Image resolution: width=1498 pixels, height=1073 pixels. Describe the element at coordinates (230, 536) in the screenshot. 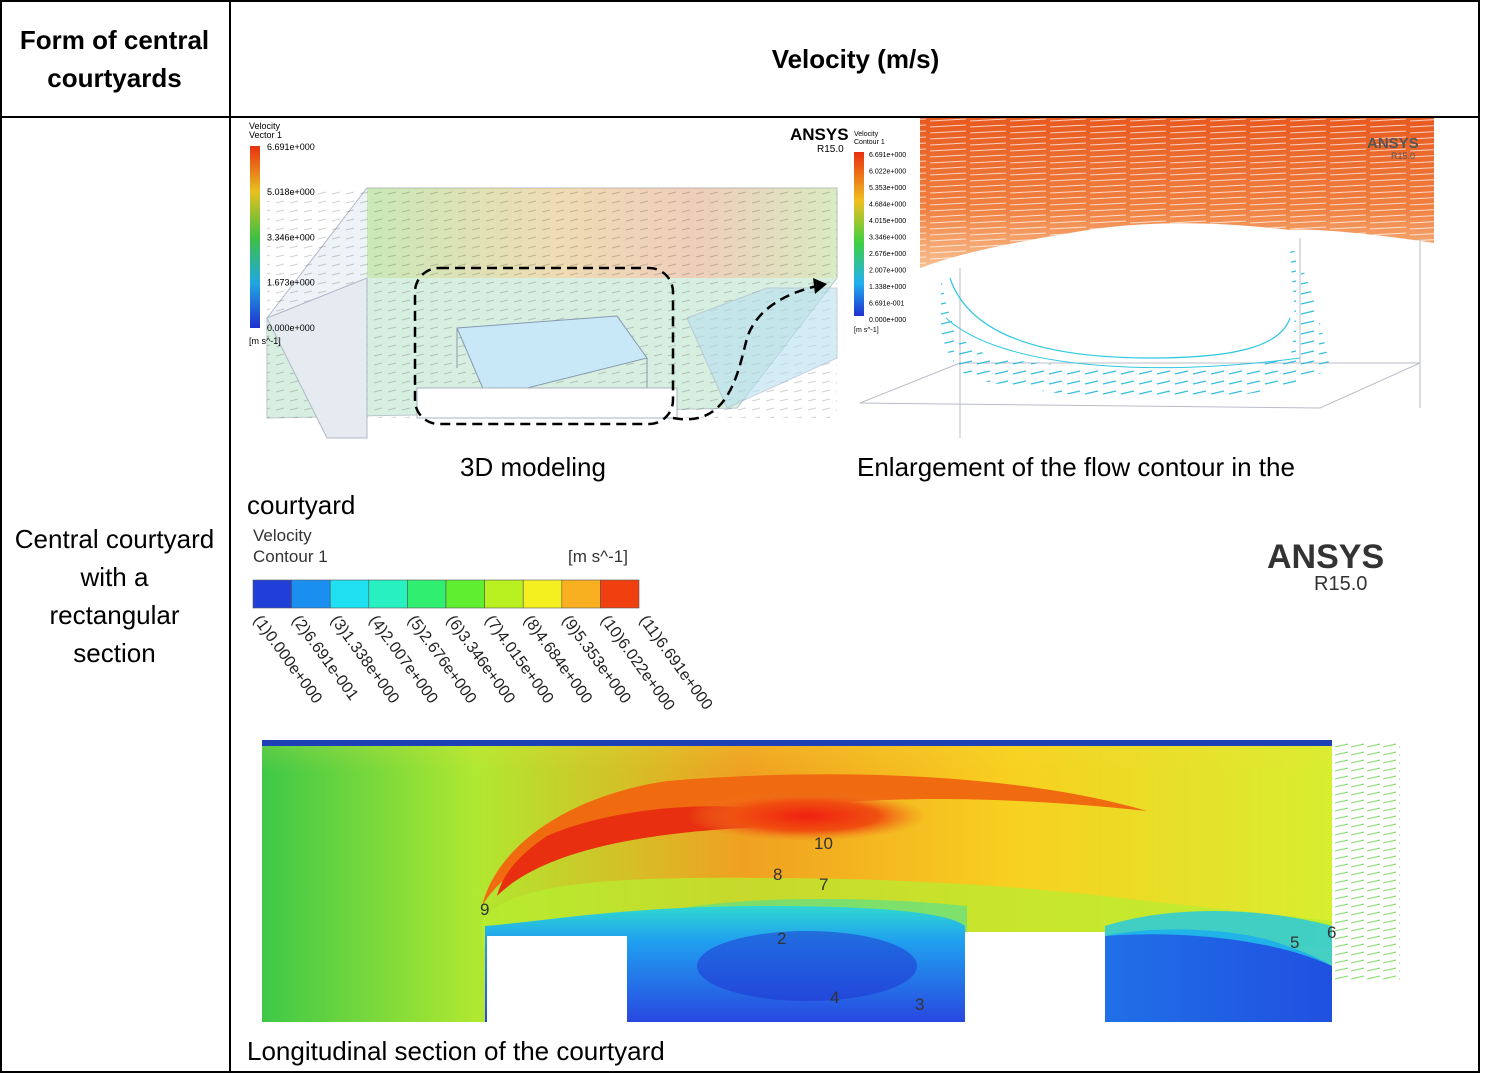

I see `column-divider` at that location.